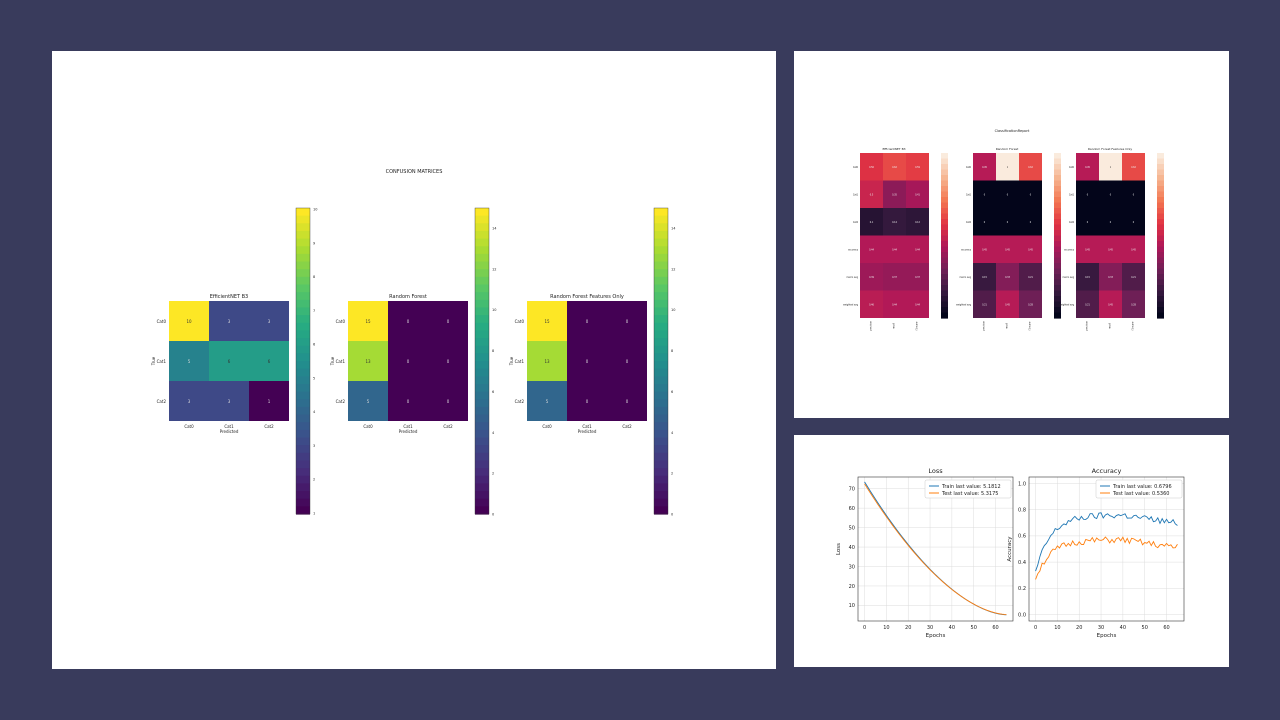  I want to click on colorbar-tick: 2, so click(314, 480).